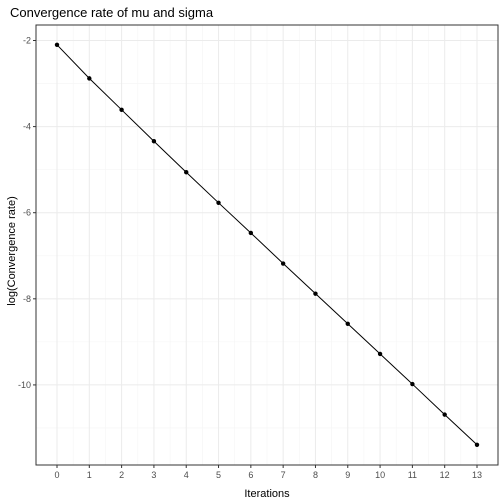 The image size is (504, 504). What do you see at coordinates (121, 475) in the screenshot?
I see `x-tick-label: 2` at bounding box center [121, 475].